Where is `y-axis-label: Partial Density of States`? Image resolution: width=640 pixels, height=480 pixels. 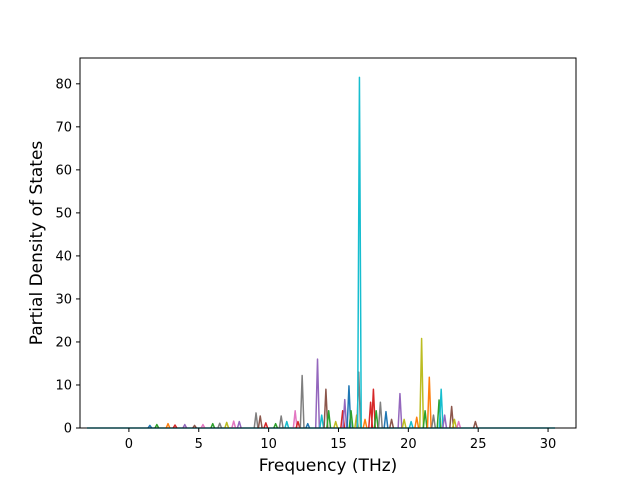
y-axis-label: Partial Density of States is located at coordinates (37, 243).